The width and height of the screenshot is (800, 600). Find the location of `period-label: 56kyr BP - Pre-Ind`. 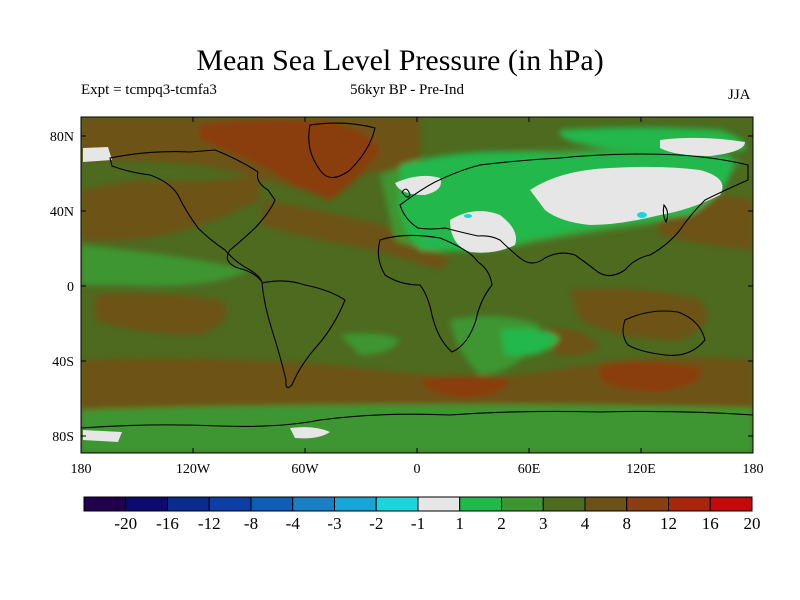

period-label: 56kyr BP - Pre-Ind is located at coordinates (407, 90).